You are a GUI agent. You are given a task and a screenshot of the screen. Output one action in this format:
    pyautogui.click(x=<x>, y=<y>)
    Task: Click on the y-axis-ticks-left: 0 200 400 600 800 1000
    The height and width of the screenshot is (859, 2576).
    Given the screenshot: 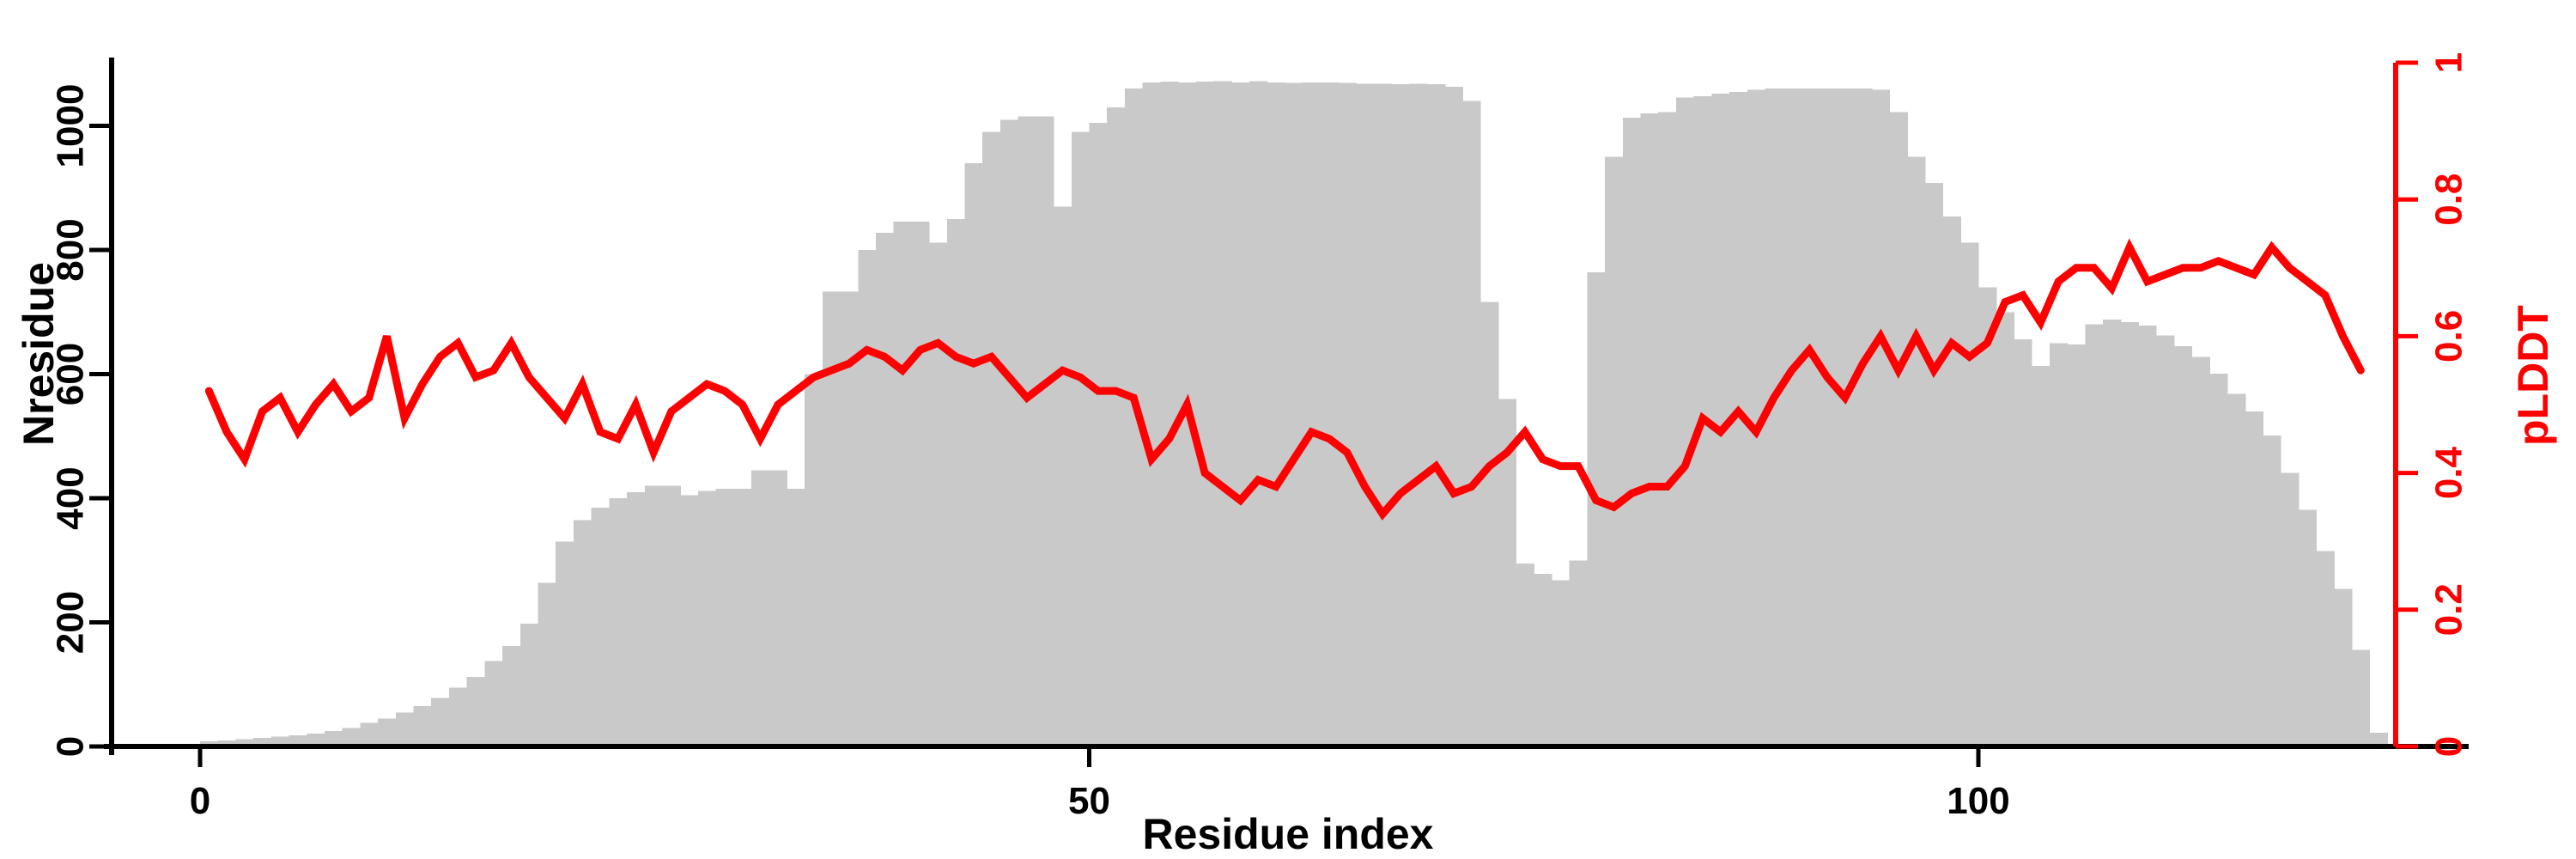 What is the action you would take?
    pyautogui.click(x=81, y=421)
    